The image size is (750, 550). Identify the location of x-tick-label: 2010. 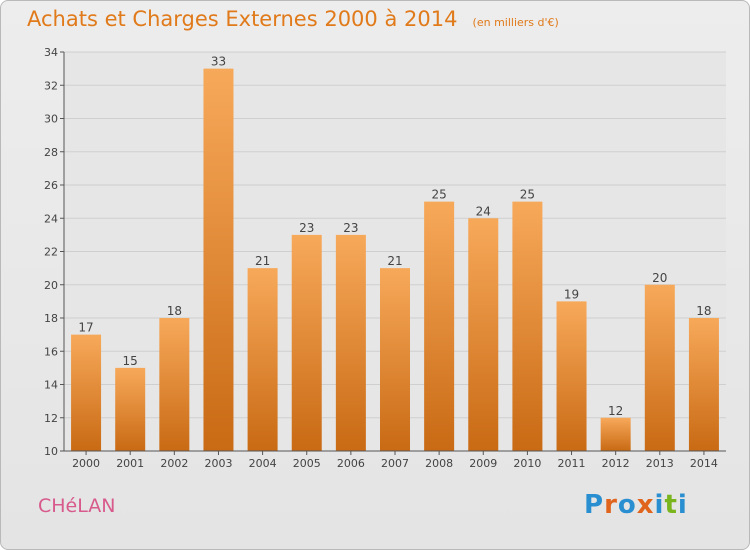
(527, 463).